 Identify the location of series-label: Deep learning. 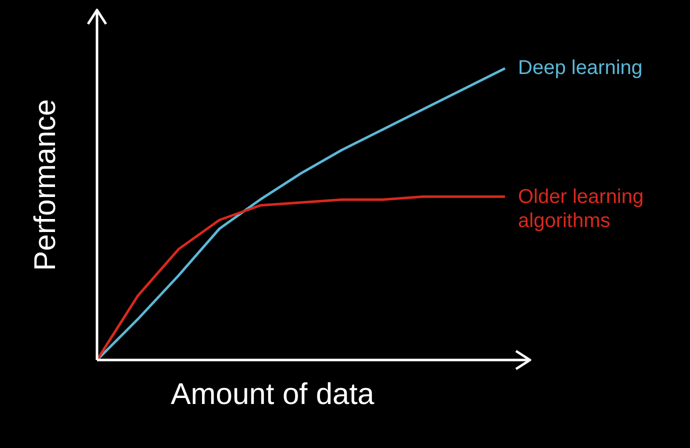
(581, 68).